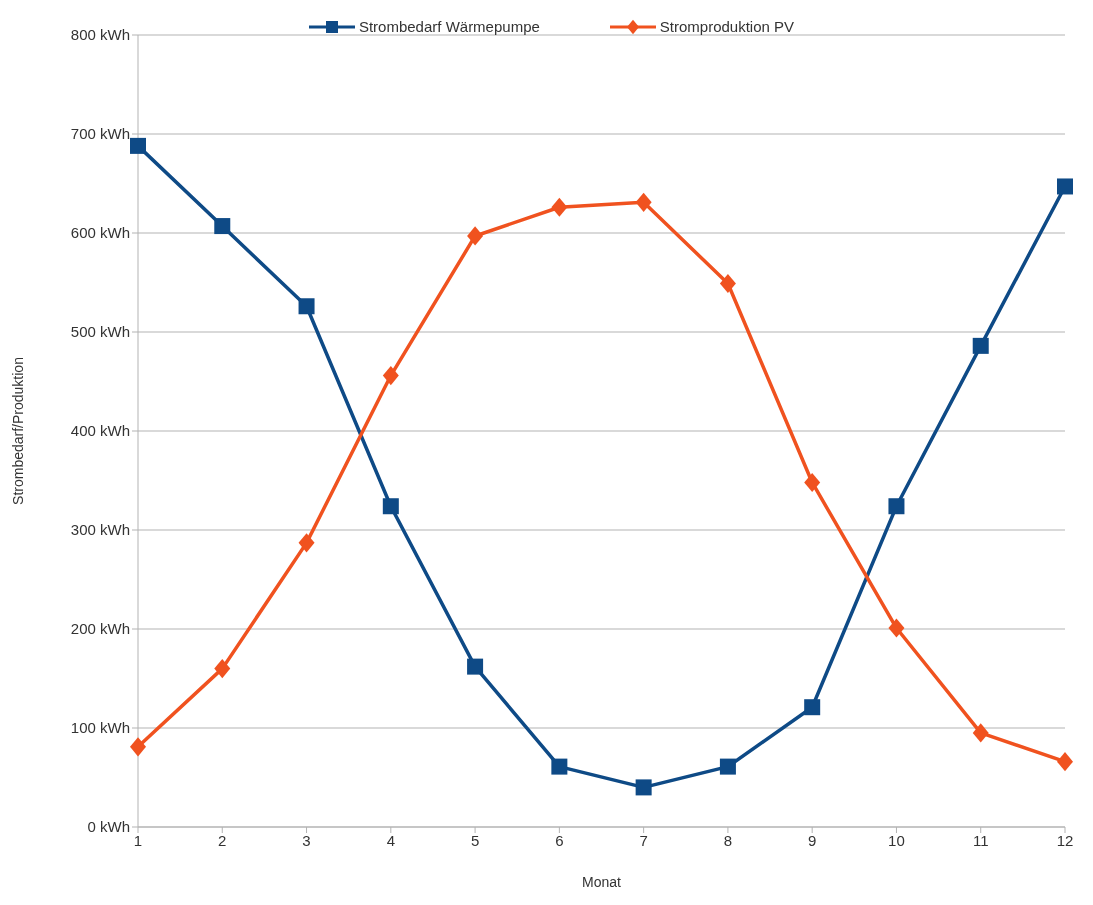  I want to click on x-tick-label: 8, so click(728, 840).